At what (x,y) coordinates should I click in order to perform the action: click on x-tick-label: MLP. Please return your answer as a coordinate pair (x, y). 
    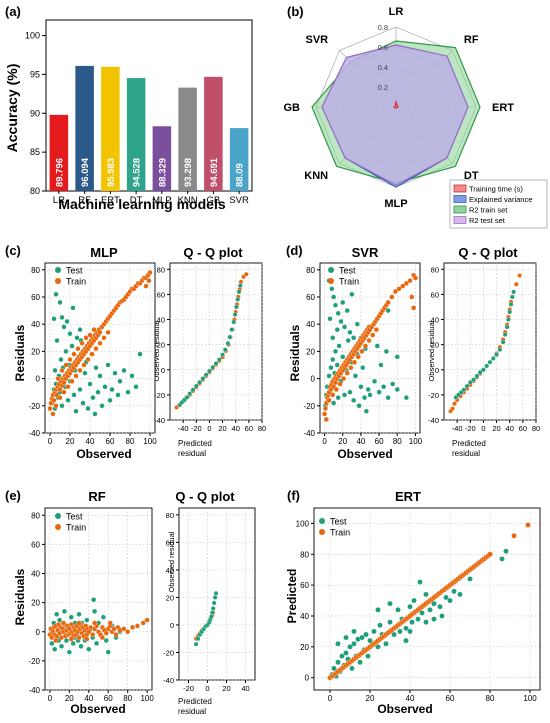
    Looking at the image, I should click on (162, 200).